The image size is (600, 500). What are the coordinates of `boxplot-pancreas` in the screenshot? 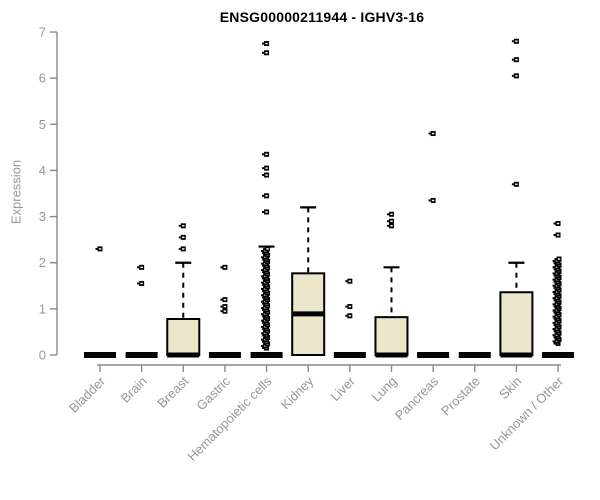 It's located at (433, 244).